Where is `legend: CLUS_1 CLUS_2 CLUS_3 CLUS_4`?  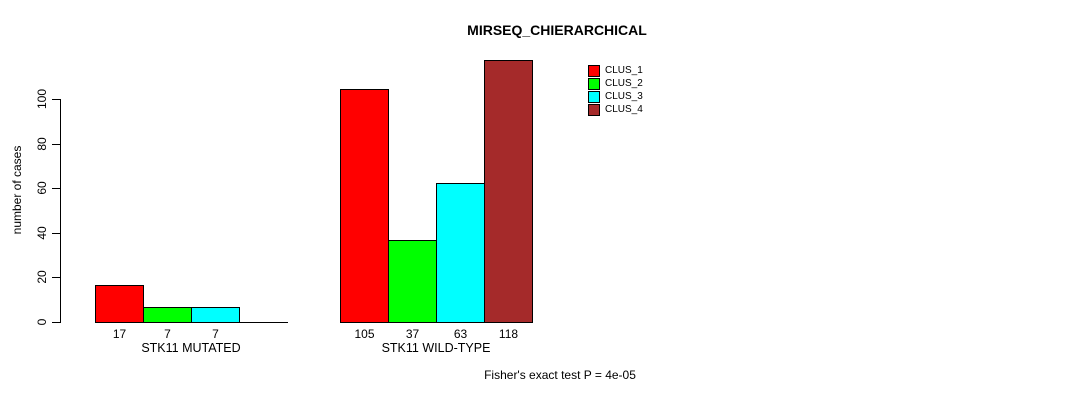
legend: CLUS_1 CLUS_2 CLUS_3 CLUS_4 is located at coordinates (615, 90).